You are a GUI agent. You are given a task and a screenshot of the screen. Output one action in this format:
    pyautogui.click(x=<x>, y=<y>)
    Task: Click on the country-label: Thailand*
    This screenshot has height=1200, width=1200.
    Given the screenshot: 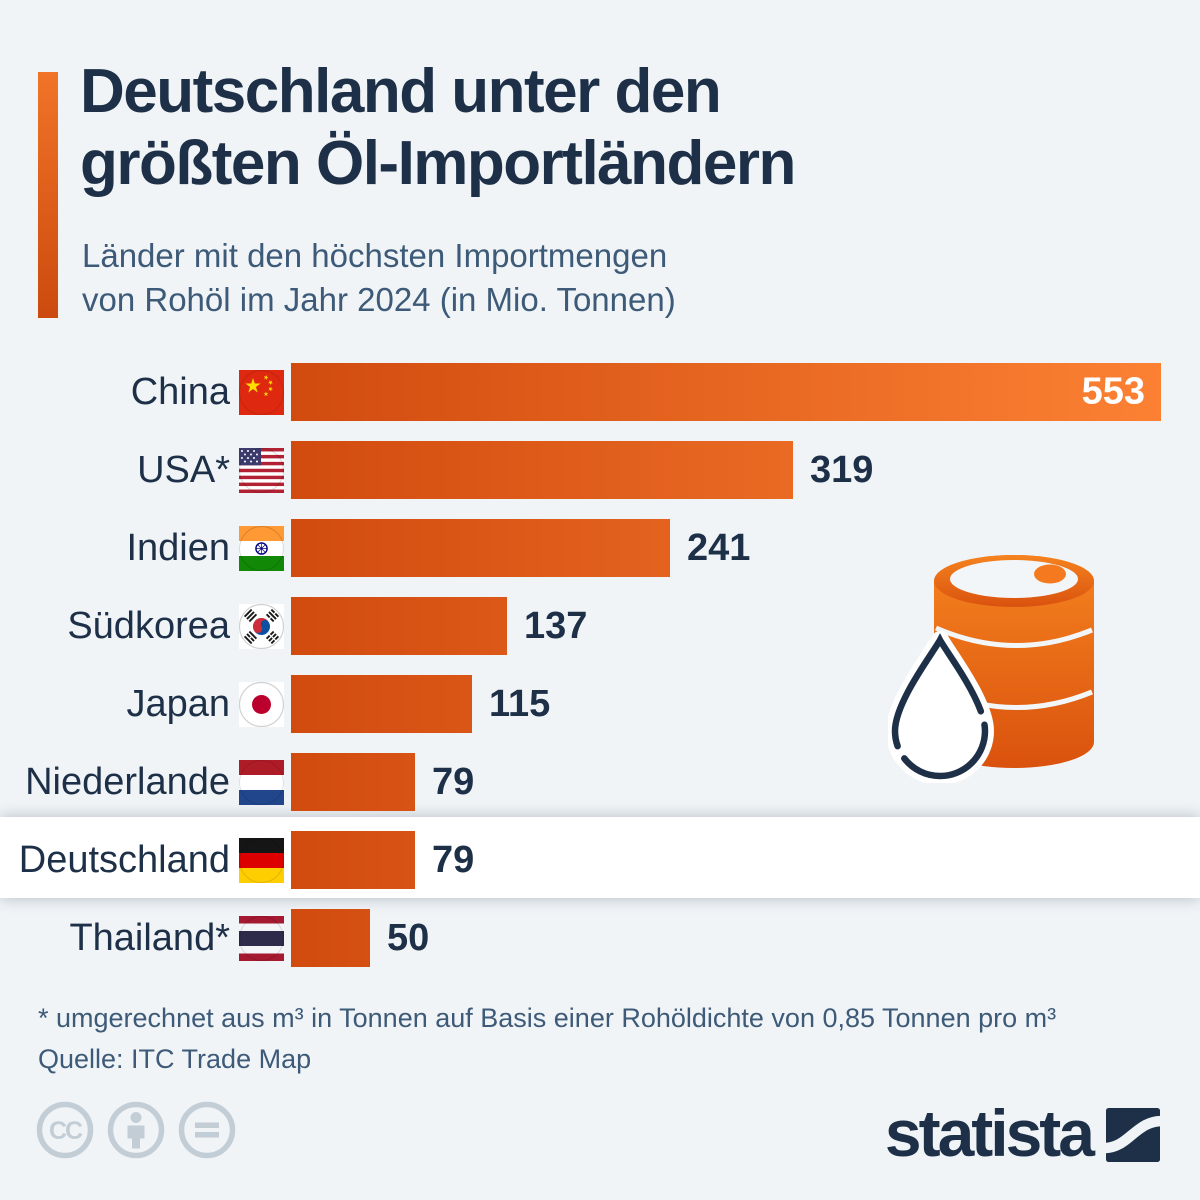 What is the action you would take?
    pyautogui.click(x=149, y=937)
    